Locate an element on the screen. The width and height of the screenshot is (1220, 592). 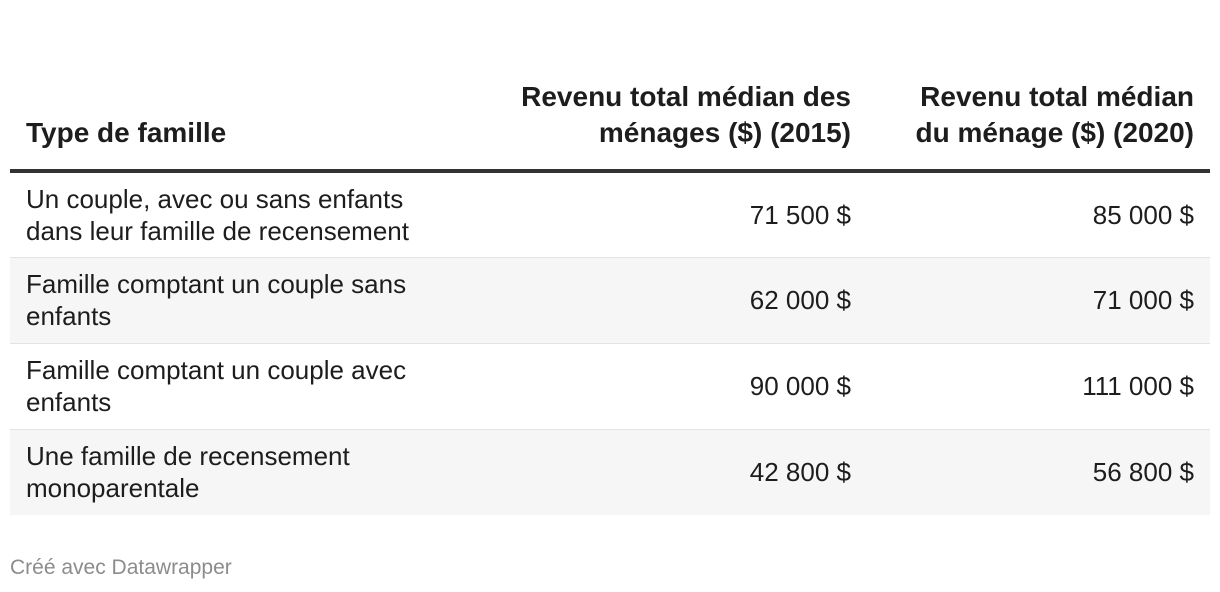
income-2020-cell: 71 000 $ is located at coordinates (1038, 300).